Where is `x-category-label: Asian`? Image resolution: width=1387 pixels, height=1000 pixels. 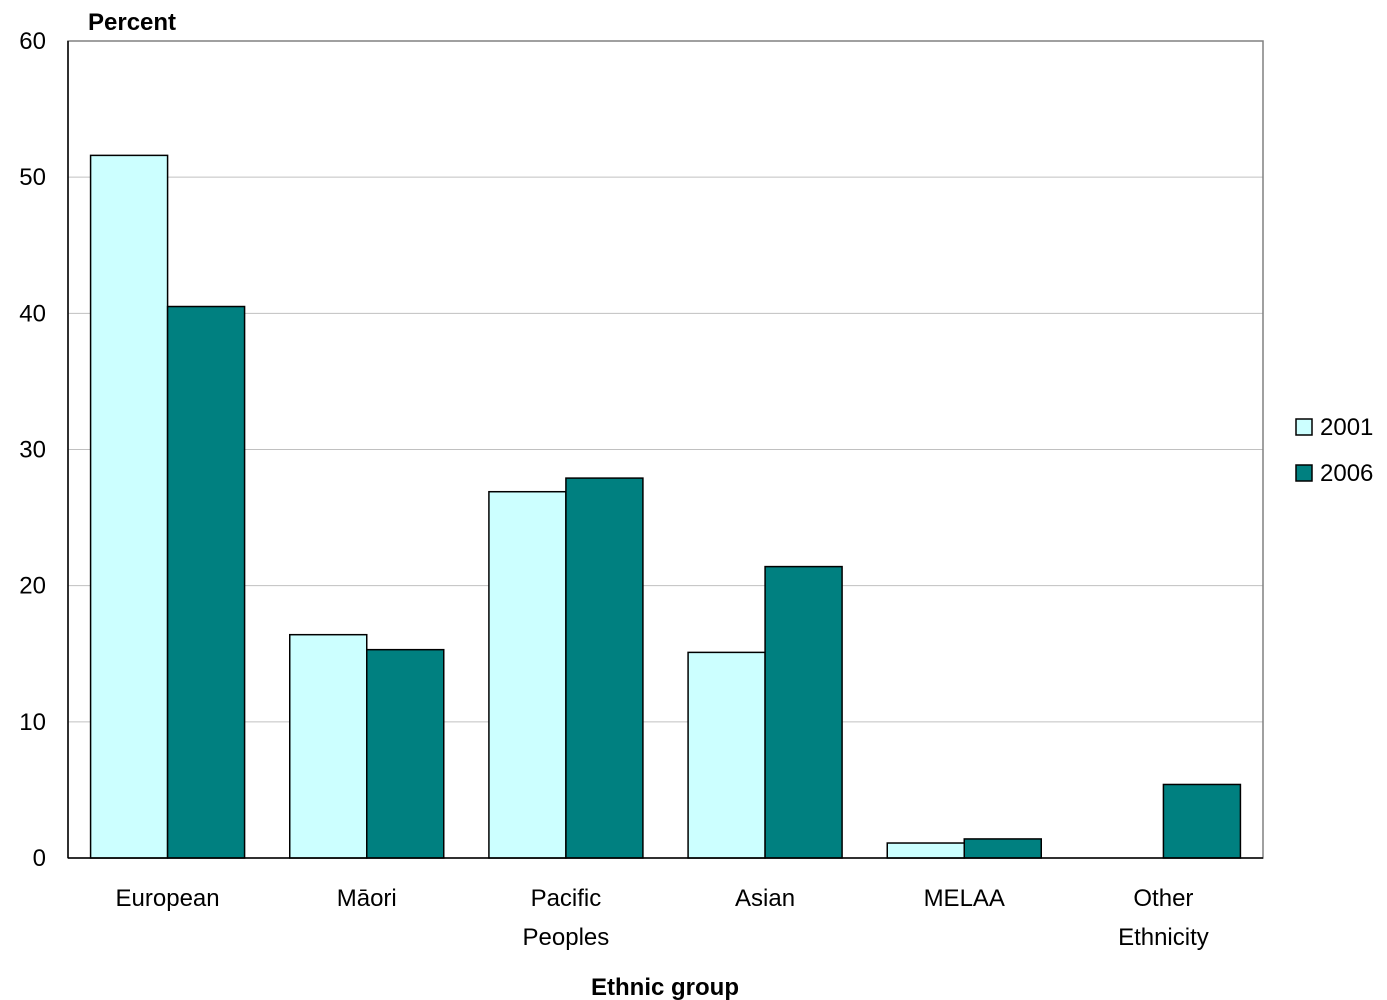 x-category-label: Asian is located at coordinates (765, 898).